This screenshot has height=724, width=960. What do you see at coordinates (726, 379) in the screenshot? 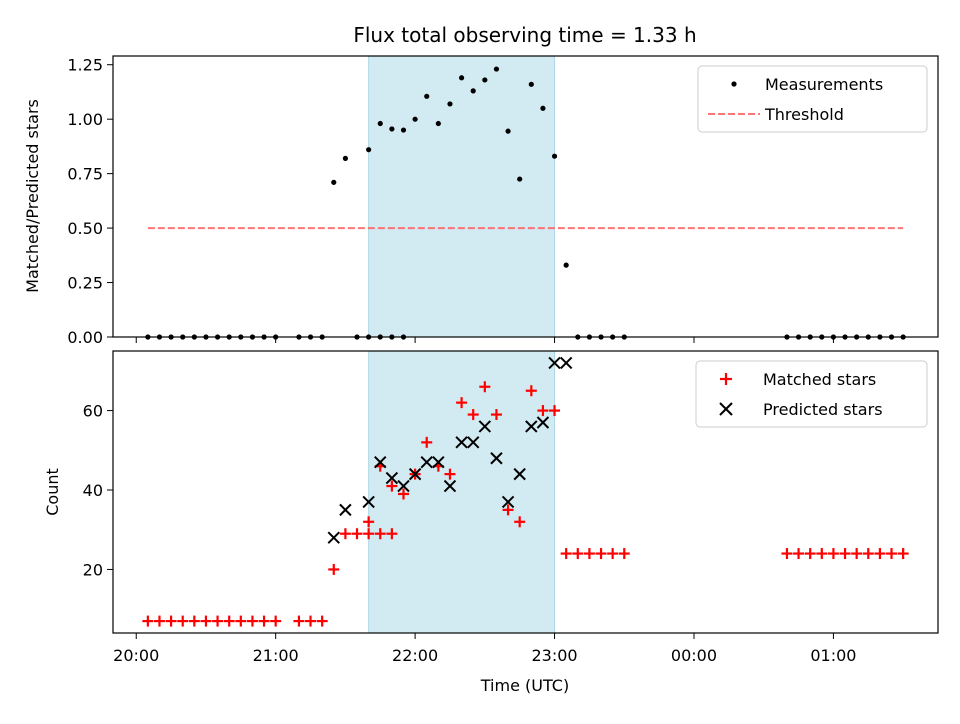
I see `legend-matched-marker` at bounding box center [726, 379].